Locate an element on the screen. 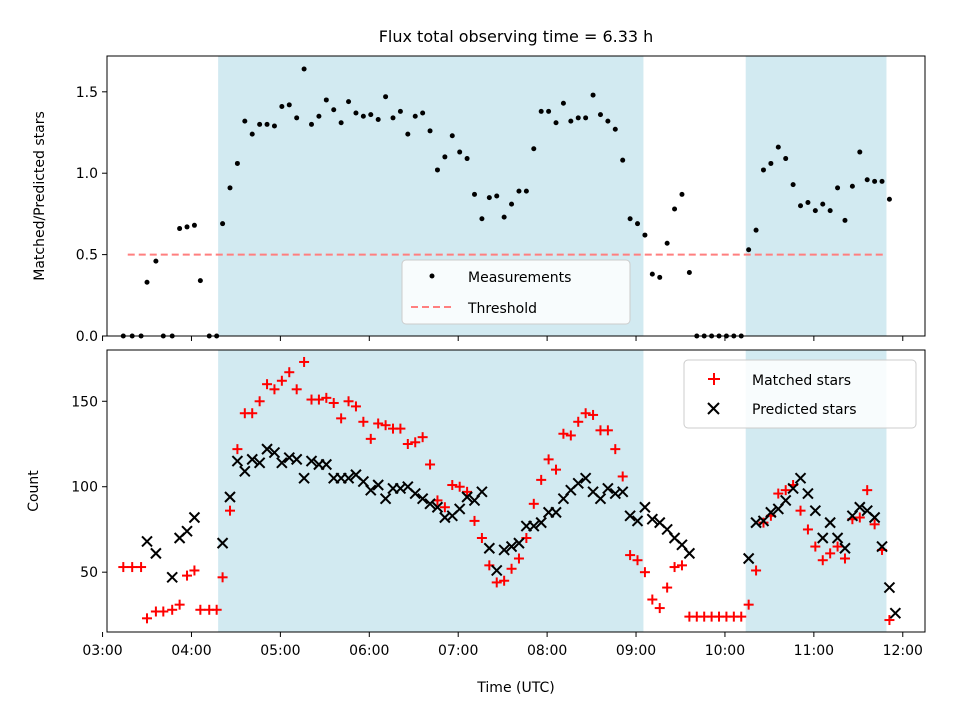 The image size is (960, 720). bottom-y-axis-label: Count is located at coordinates (34, 491).